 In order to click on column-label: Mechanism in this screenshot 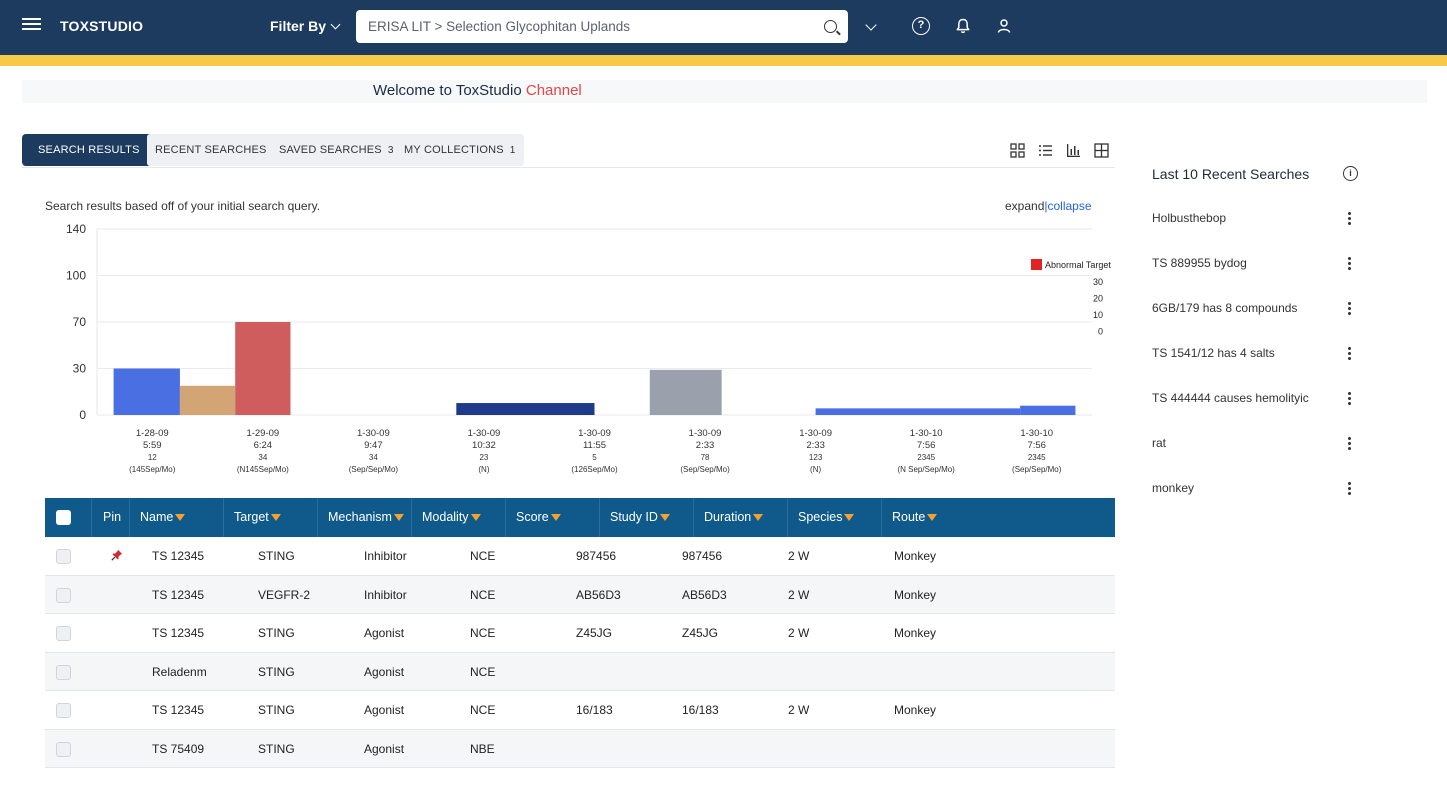, I will do `click(360, 517)`.